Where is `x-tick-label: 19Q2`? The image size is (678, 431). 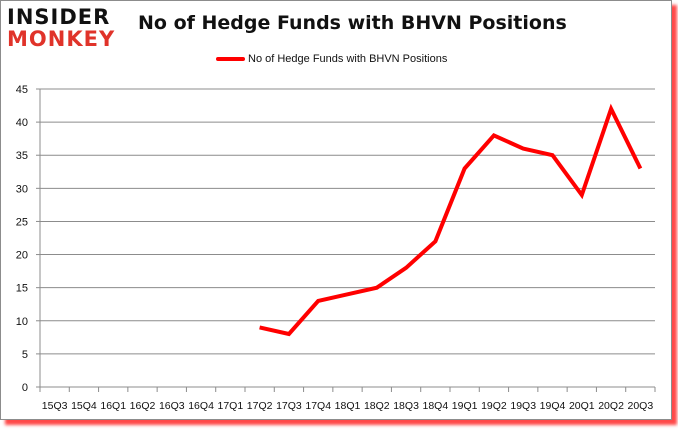
x-tick-label: 19Q2 is located at coordinates (494, 406).